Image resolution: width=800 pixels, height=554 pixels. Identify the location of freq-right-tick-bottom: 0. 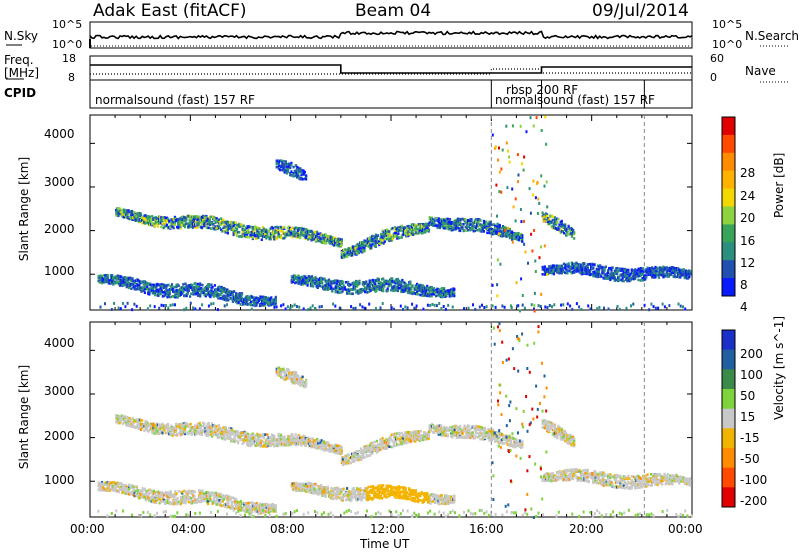
(713, 77).